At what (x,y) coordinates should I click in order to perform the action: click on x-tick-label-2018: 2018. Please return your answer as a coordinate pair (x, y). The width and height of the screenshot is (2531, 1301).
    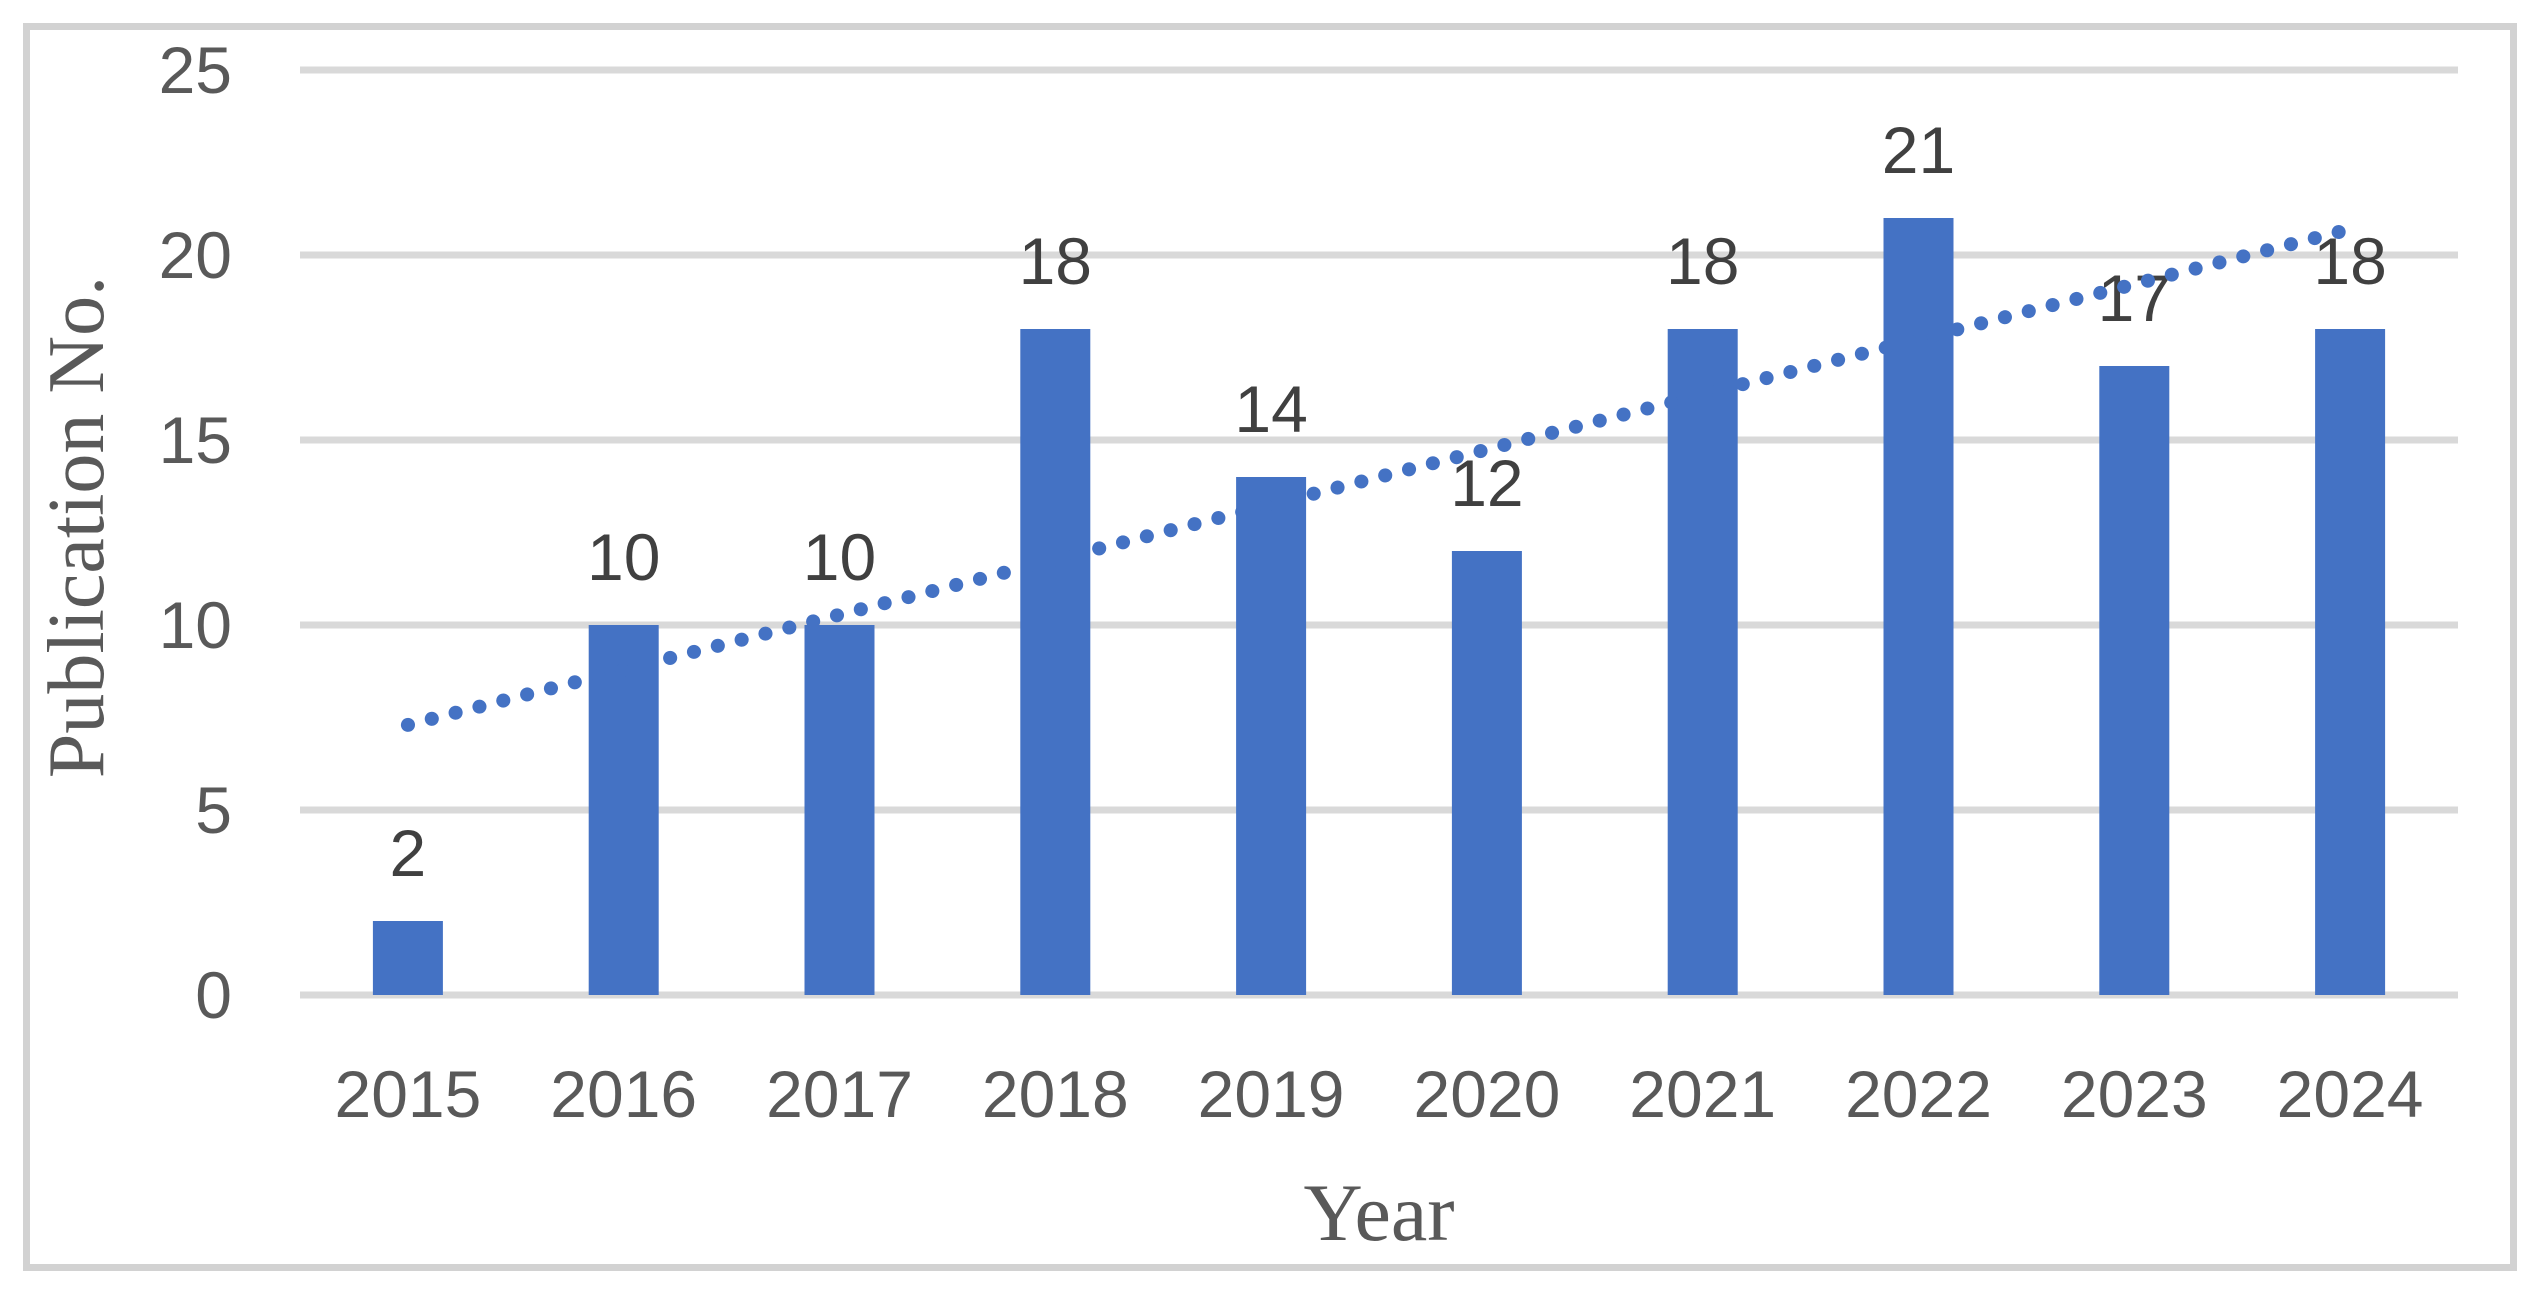
    Looking at the image, I should click on (1055, 1094).